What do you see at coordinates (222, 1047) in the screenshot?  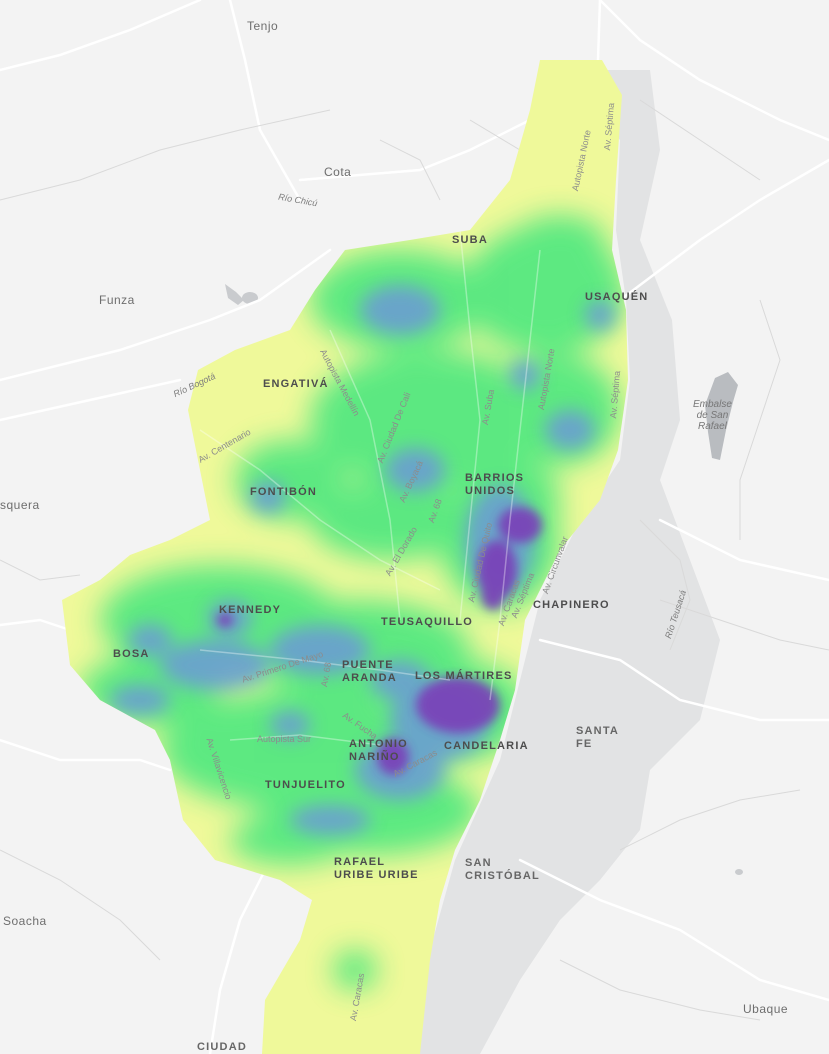 I see `town-ciudad: CIUDAD` at bounding box center [222, 1047].